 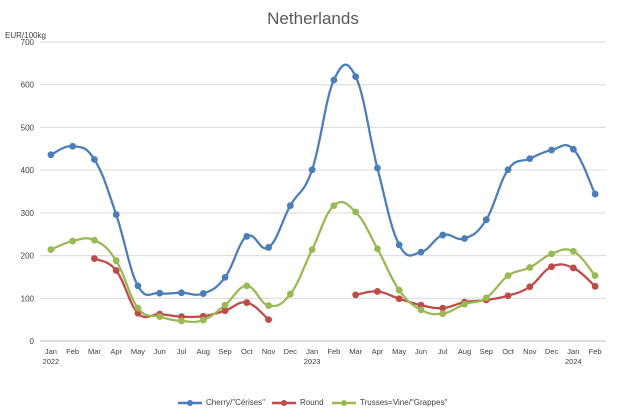 I want to click on legend-swatch-trusses, so click(x=344, y=403).